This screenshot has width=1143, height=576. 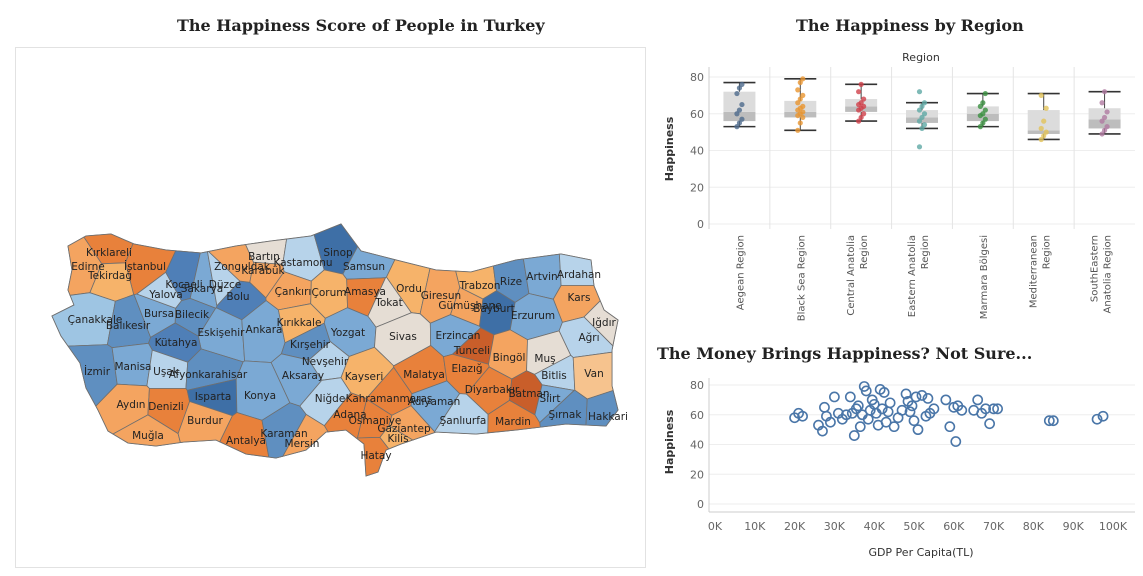 I want to click on province-label: Samsun, so click(x=364, y=267).